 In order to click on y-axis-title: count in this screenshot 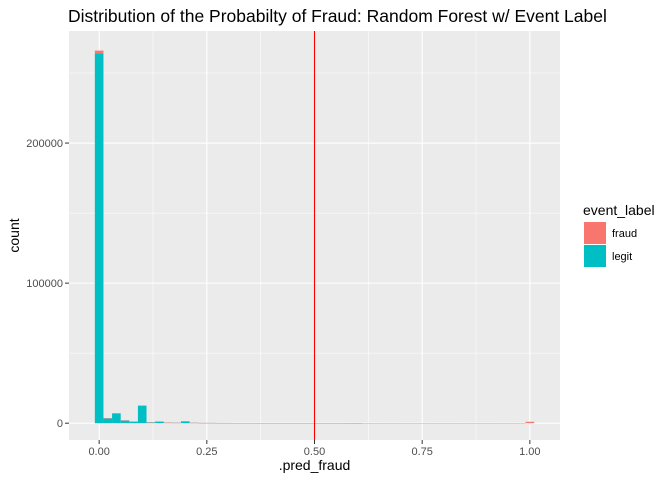, I will do `click(14, 235)`.